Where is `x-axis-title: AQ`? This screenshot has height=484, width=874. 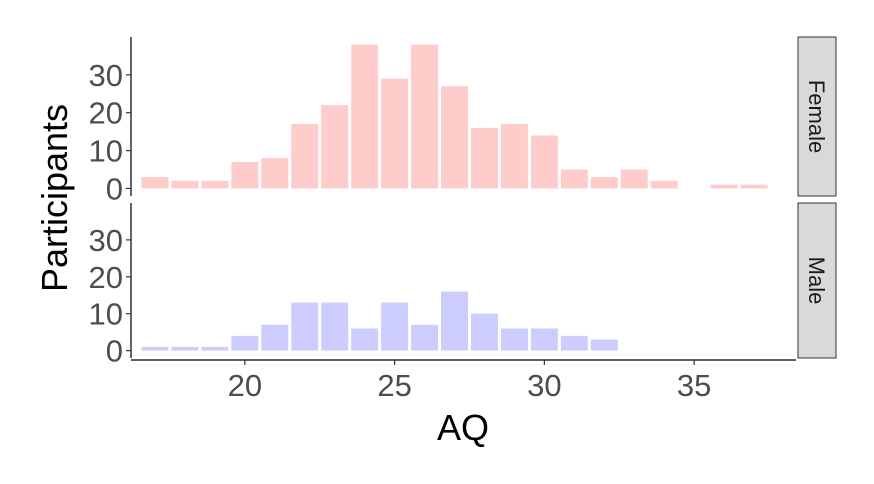
x-axis-title: AQ is located at coordinates (463, 427).